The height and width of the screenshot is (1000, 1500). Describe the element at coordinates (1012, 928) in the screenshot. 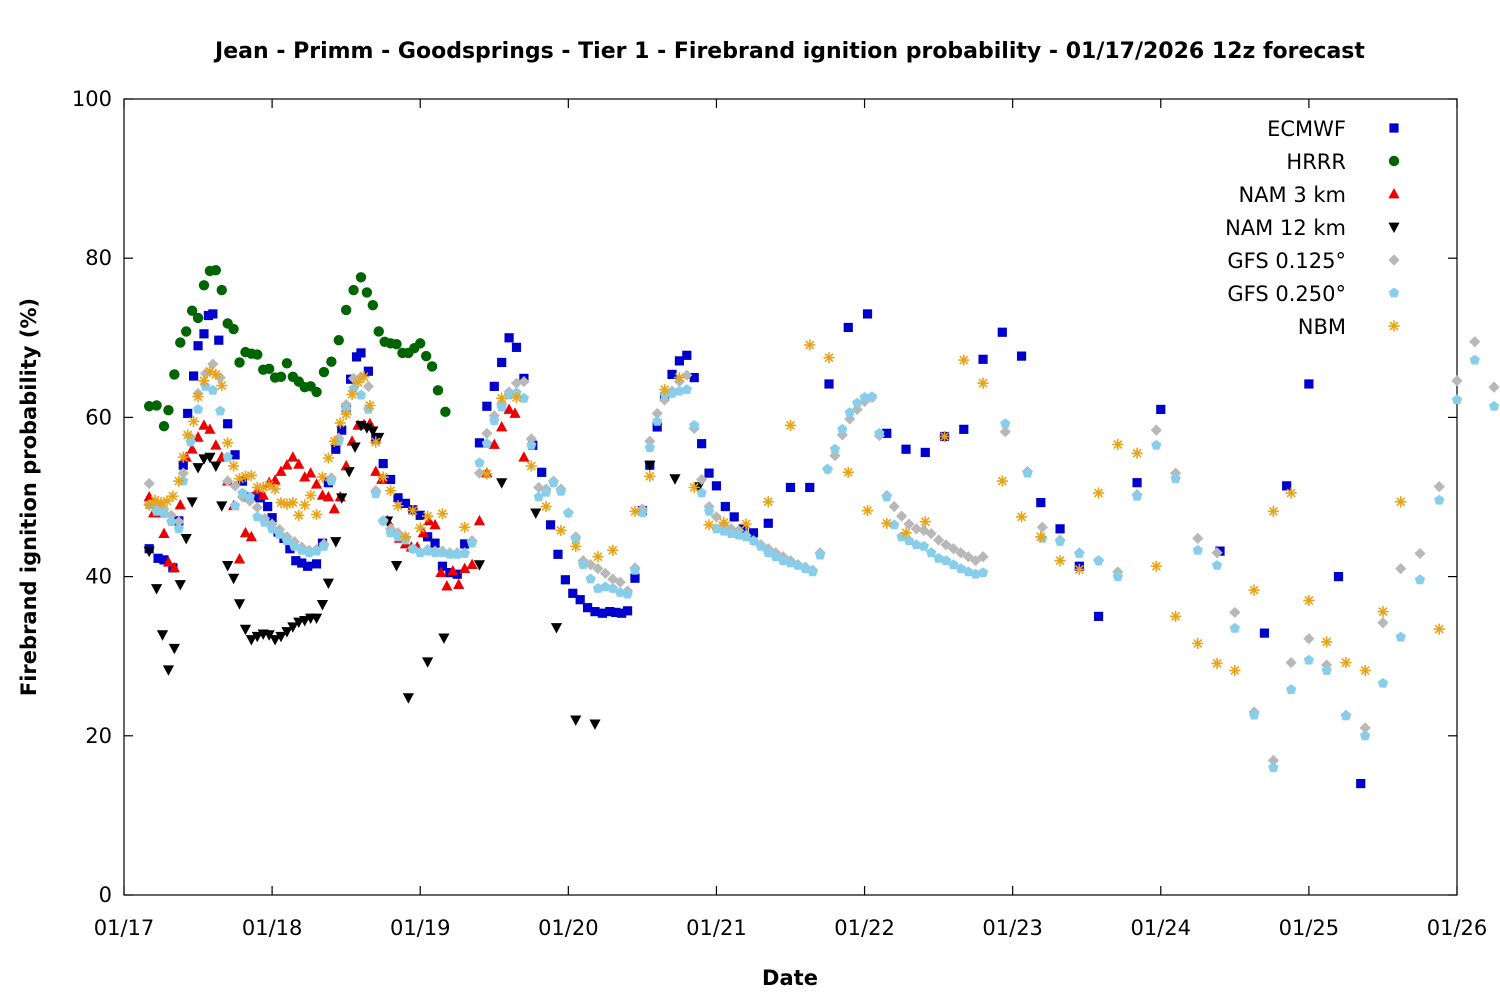

I see `x-tick-label: 01/23` at that location.